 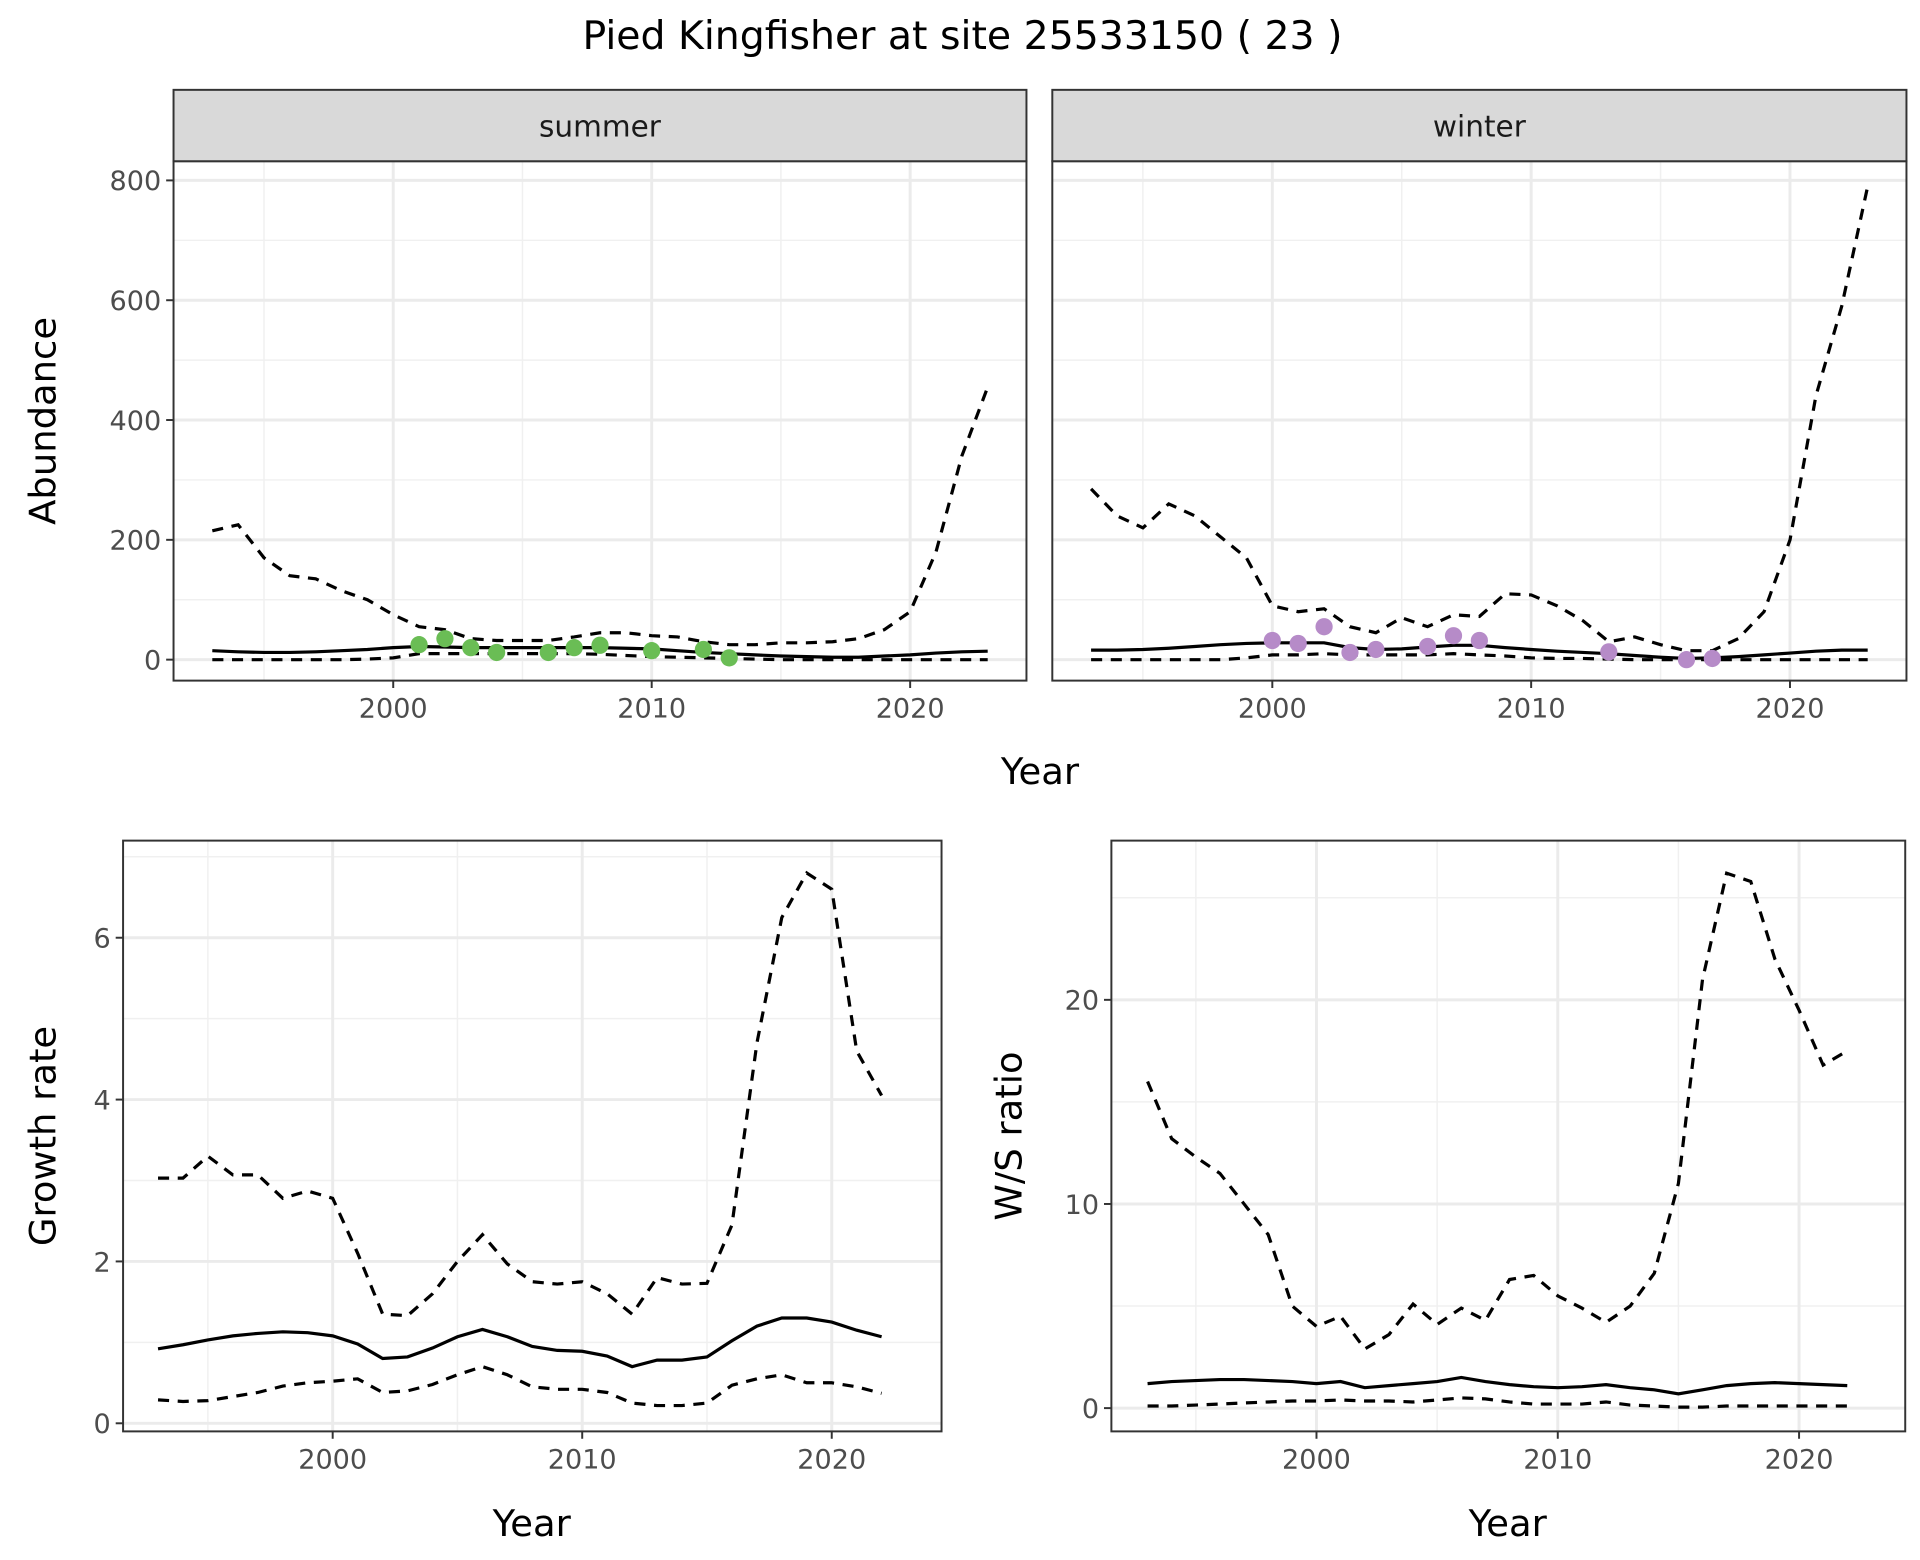 I want to click on y-tick-label: 10, so click(x=1082, y=1205).